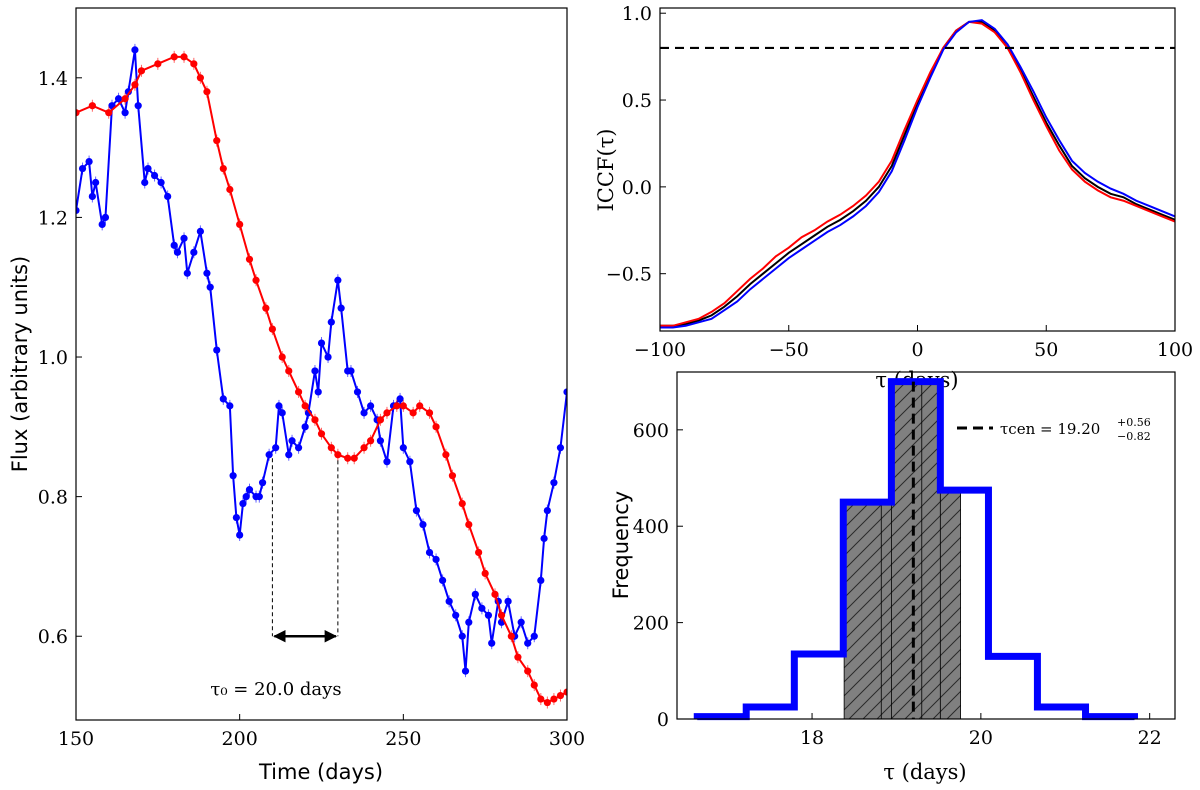 The height and width of the screenshot is (790, 1200). Describe the element at coordinates (53, 218) in the screenshot. I see `lightcurve-y-tick-label: 1.2` at that location.